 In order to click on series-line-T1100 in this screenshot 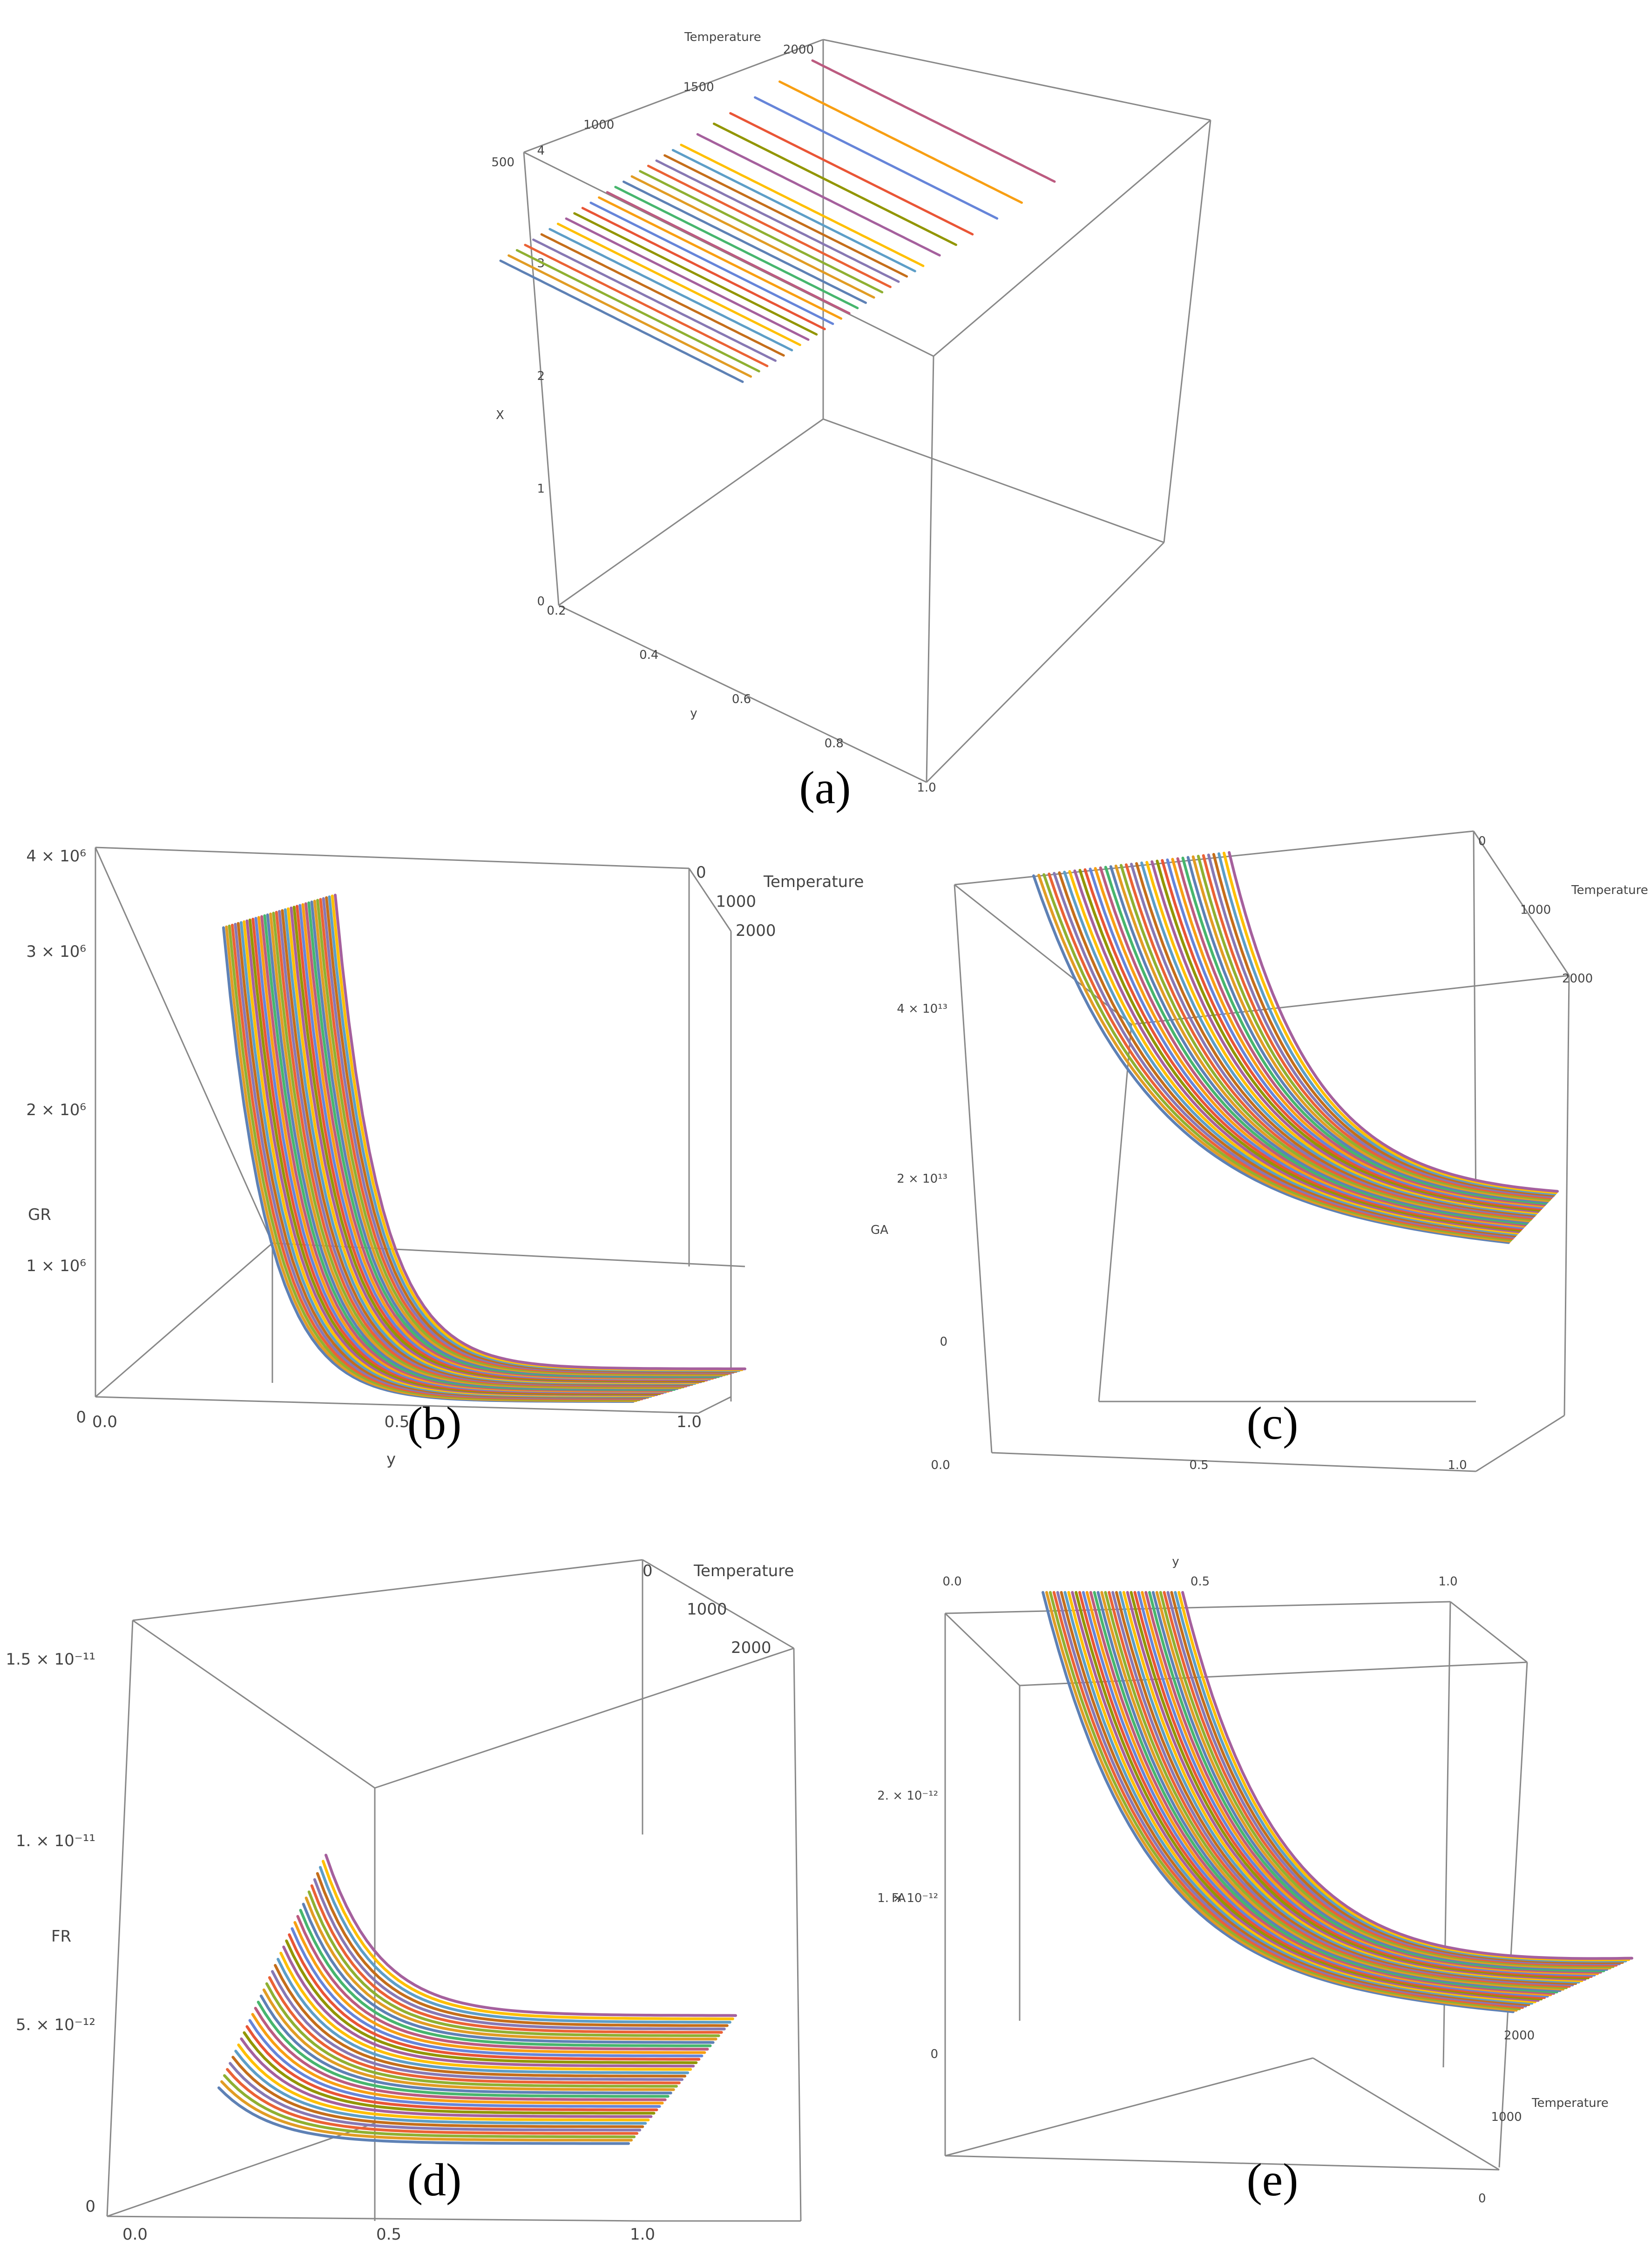, I will do `click(785, 216)`.